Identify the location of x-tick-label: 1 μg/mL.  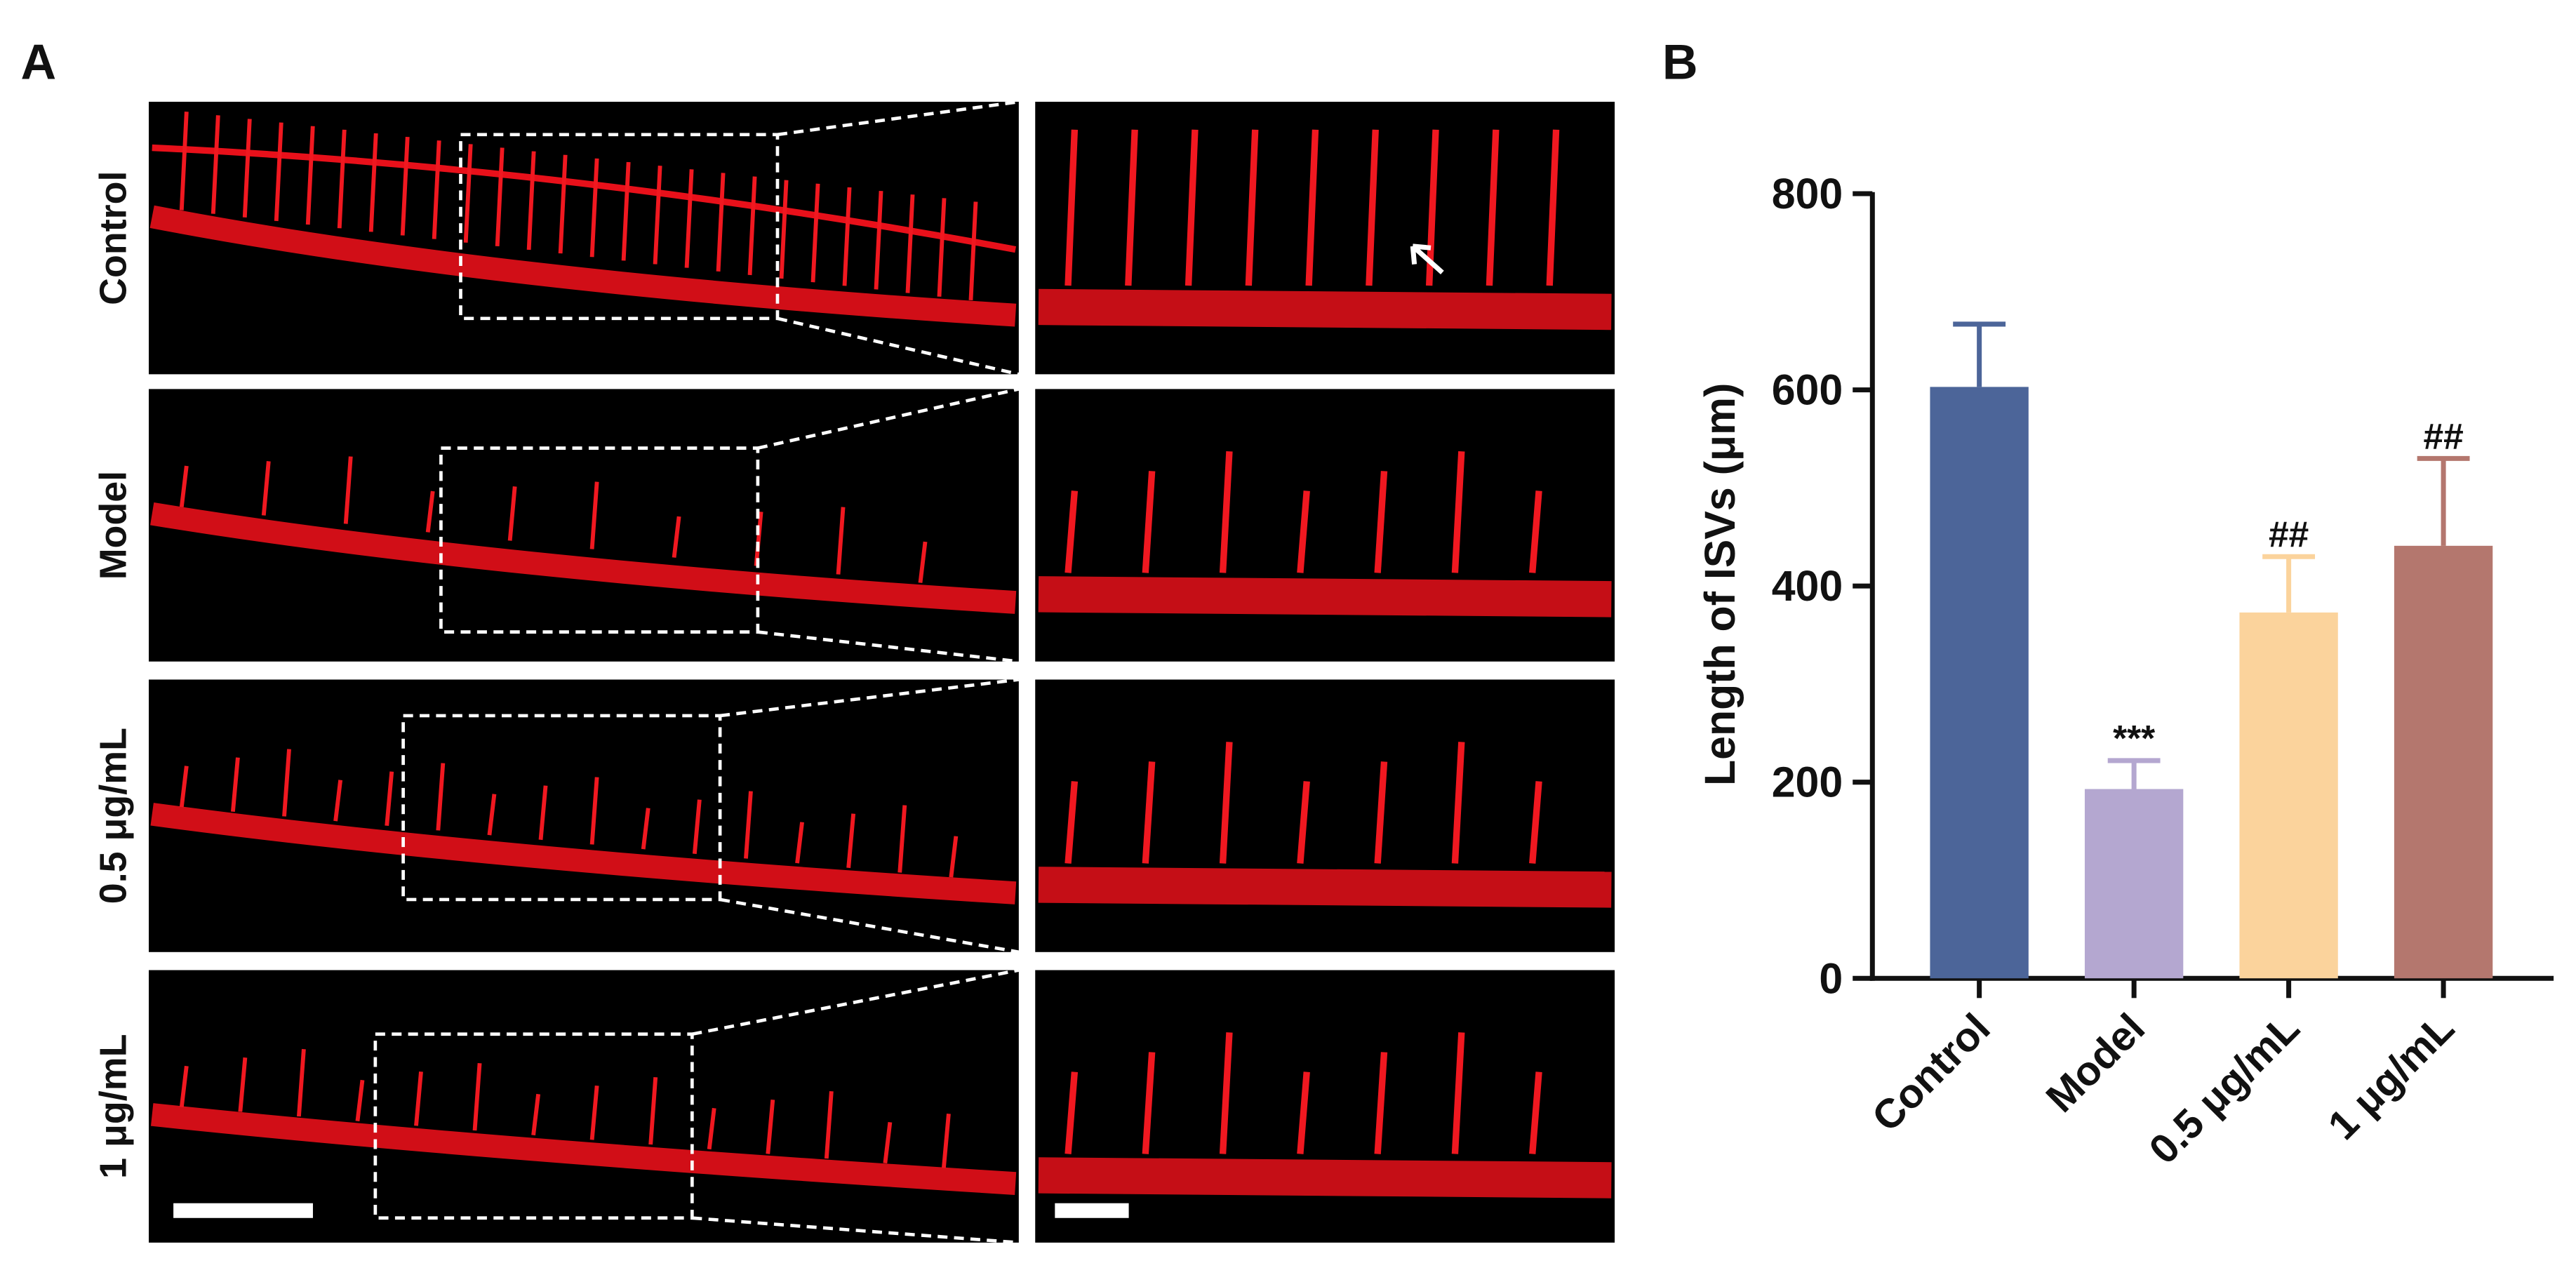
(2390, 1076).